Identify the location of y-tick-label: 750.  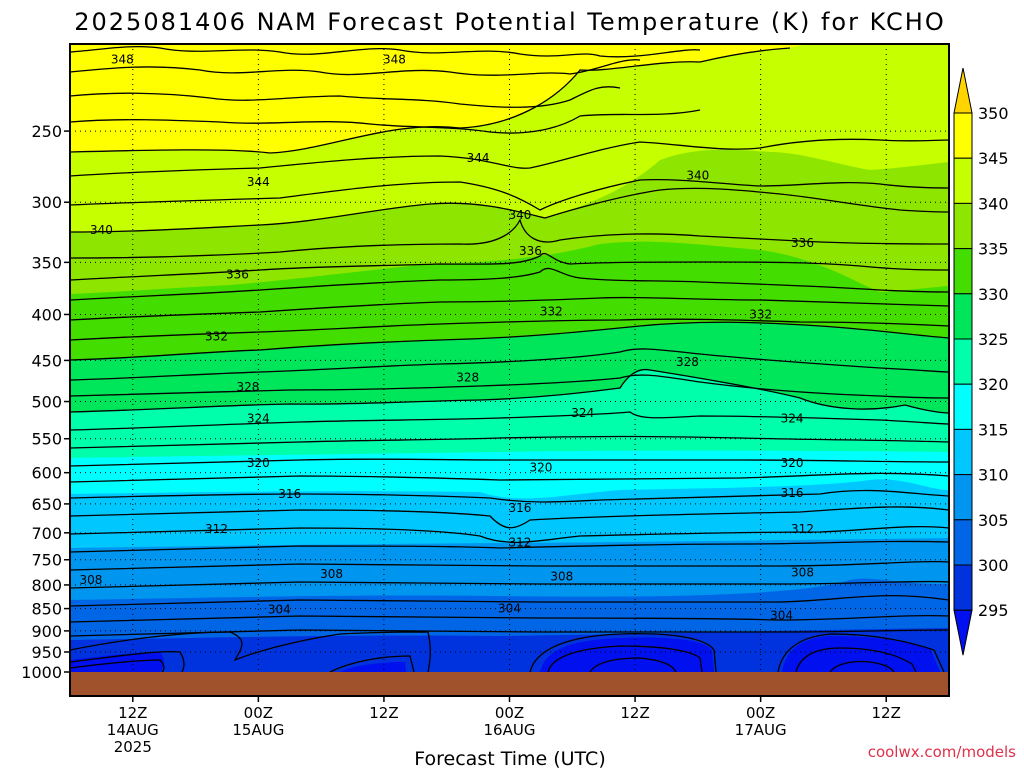
(46, 560).